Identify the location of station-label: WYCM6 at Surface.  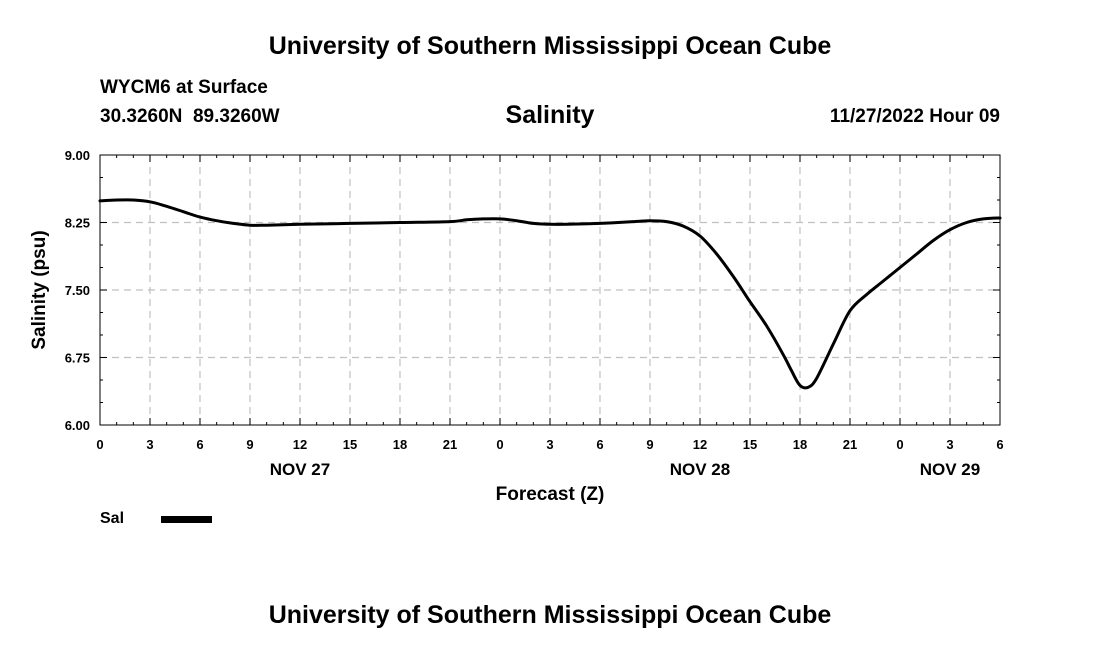
(184, 87).